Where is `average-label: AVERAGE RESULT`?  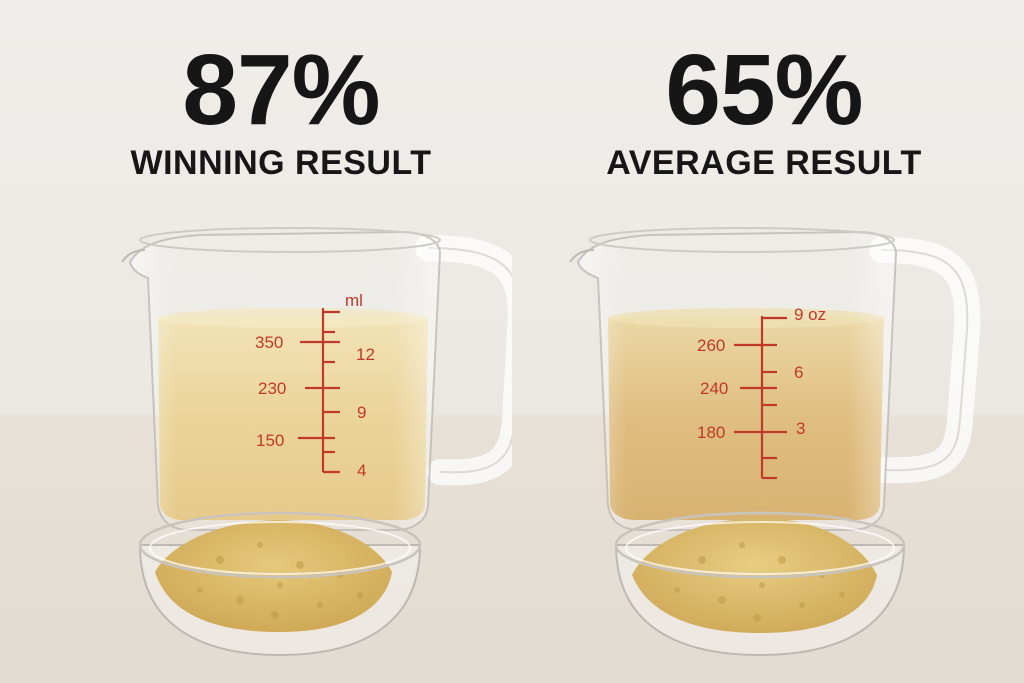
average-label: AVERAGE RESULT is located at coordinates (764, 163).